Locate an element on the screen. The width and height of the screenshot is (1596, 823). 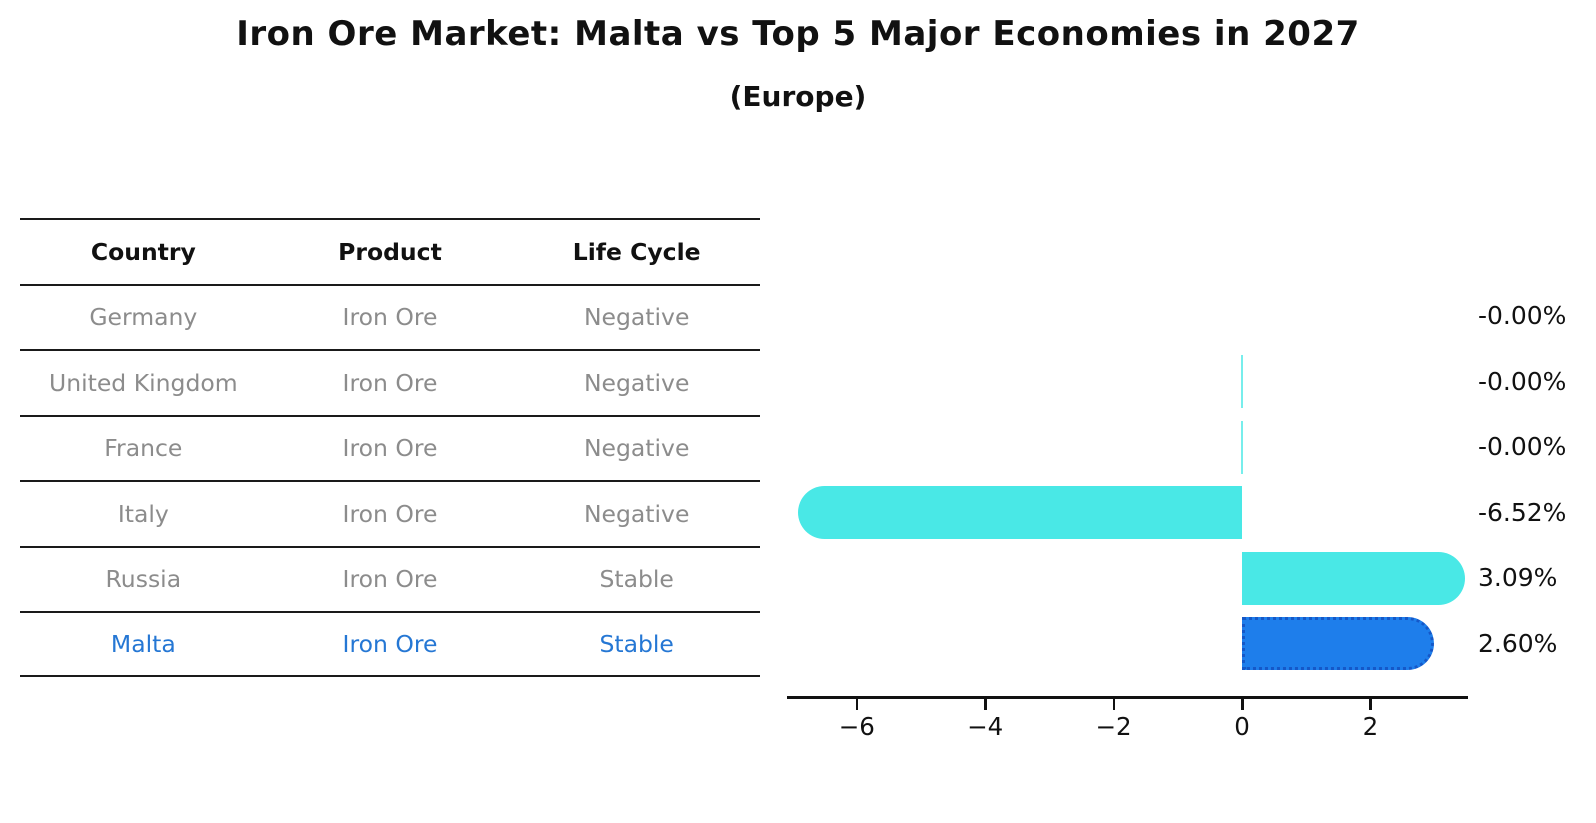
x-axis-line is located at coordinates (1127, 697).